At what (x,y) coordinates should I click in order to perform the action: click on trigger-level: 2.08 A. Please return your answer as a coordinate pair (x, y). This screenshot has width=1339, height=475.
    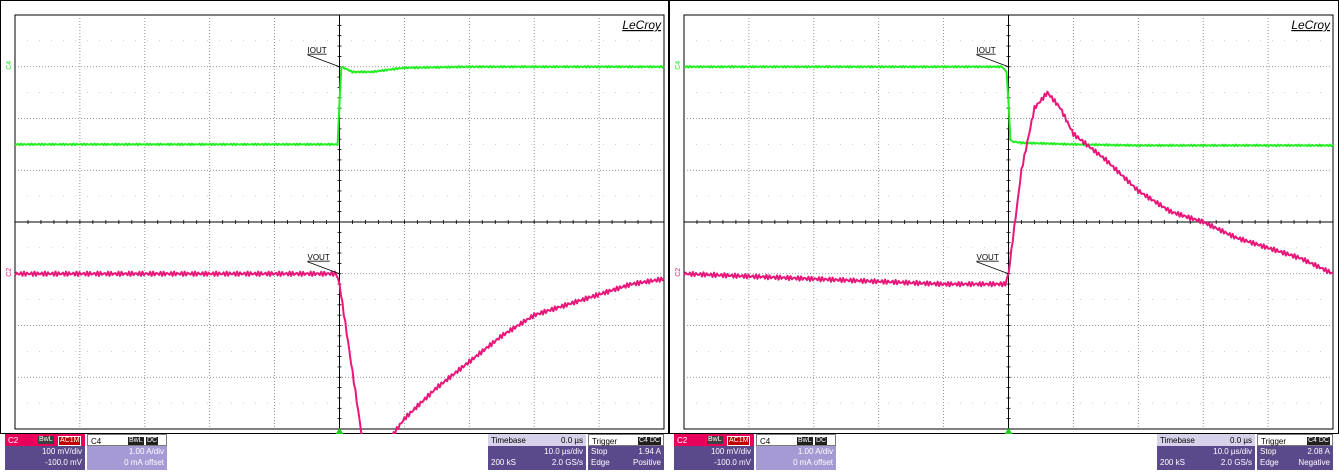
    Looking at the image, I should click on (1318, 451).